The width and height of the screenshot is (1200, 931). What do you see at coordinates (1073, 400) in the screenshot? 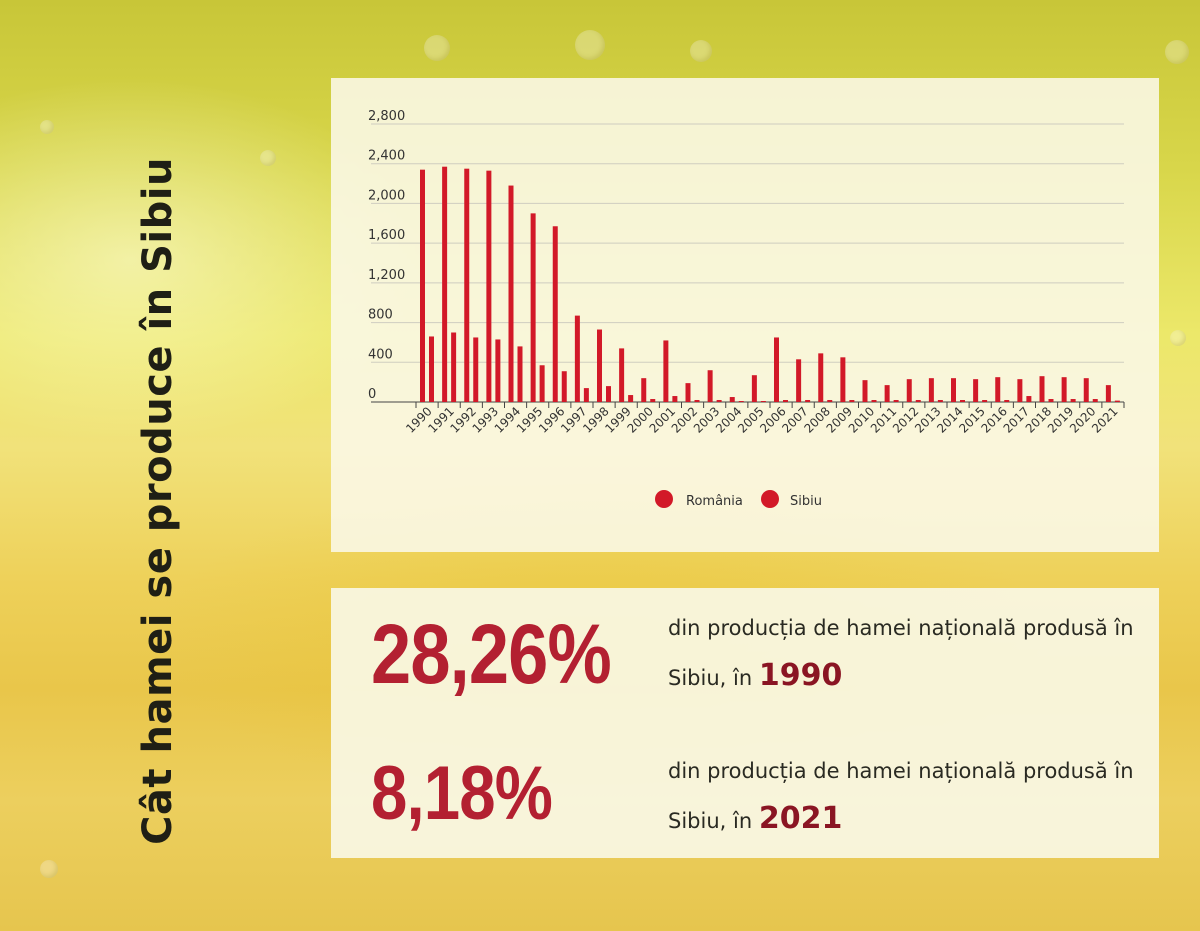
I see `bar-sibiu-2019` at bounding box center [1073, 400].